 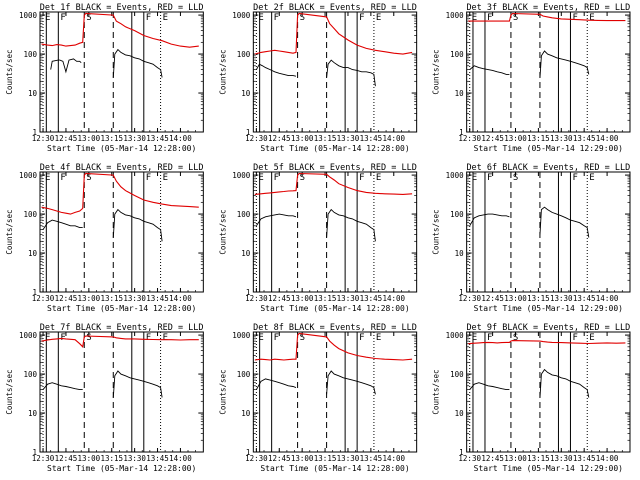 I want to click on plot-title: Det 1f BLACK = Events, RED = LLD, so click(x=122, y=8).